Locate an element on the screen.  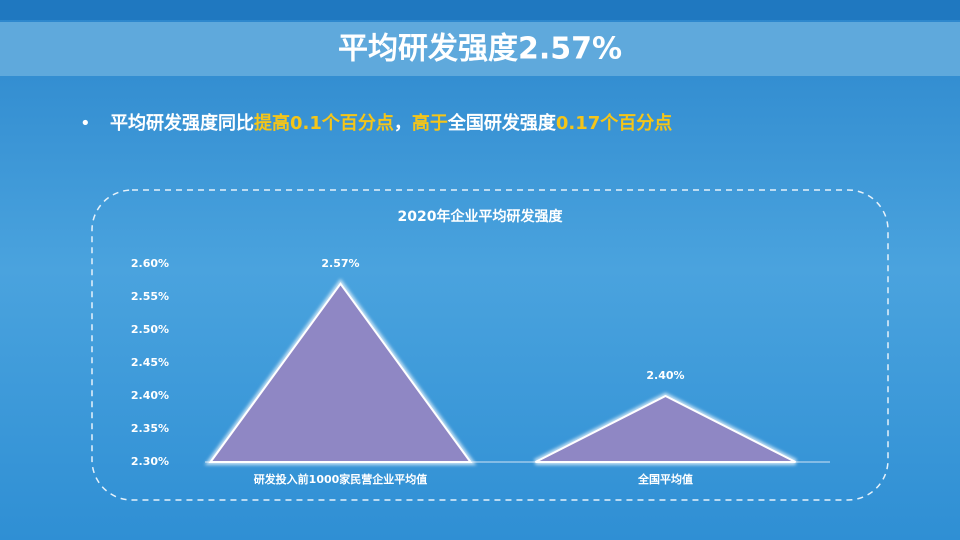
title-band is located at coordinates (480, 49).